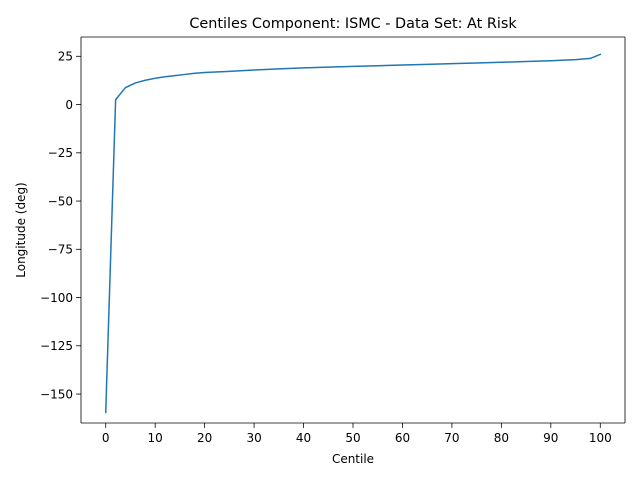 The image size is (640, 480). I want to click on x-tick-label: 60, so click(402, 438).